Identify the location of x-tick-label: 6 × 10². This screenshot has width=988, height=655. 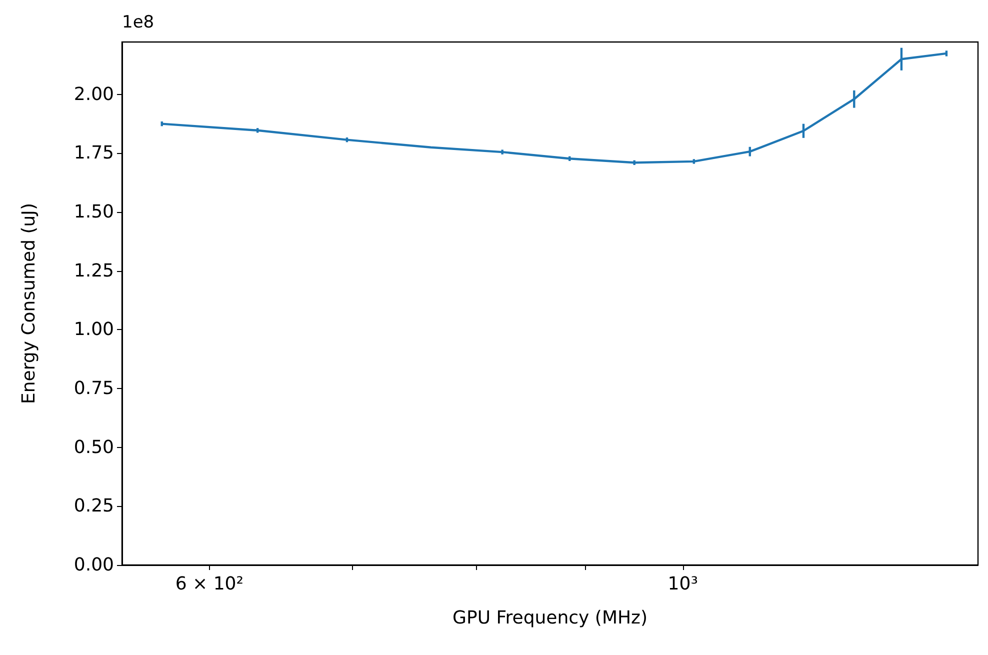
(209, 584).